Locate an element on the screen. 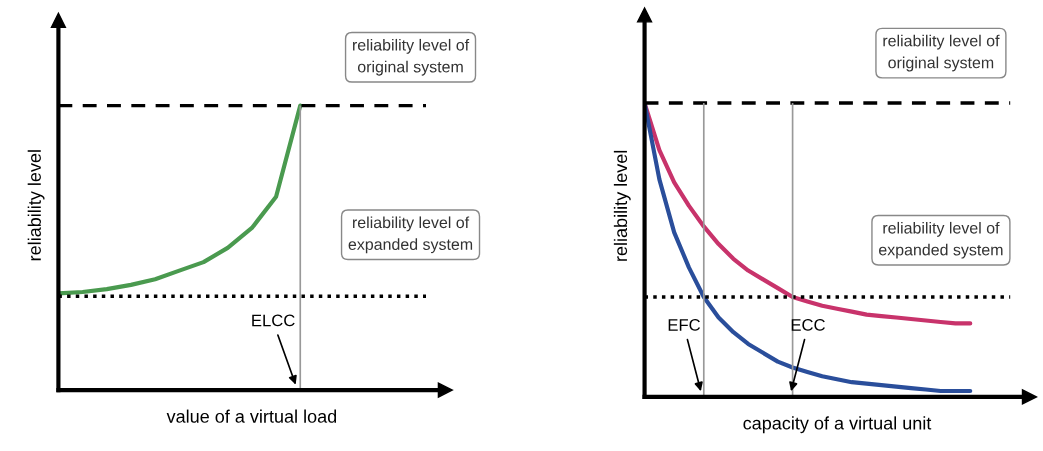 This screenshot has height=451, width=1043. x-axis-title: value of a virtual load is located at coordinates (251, 416).